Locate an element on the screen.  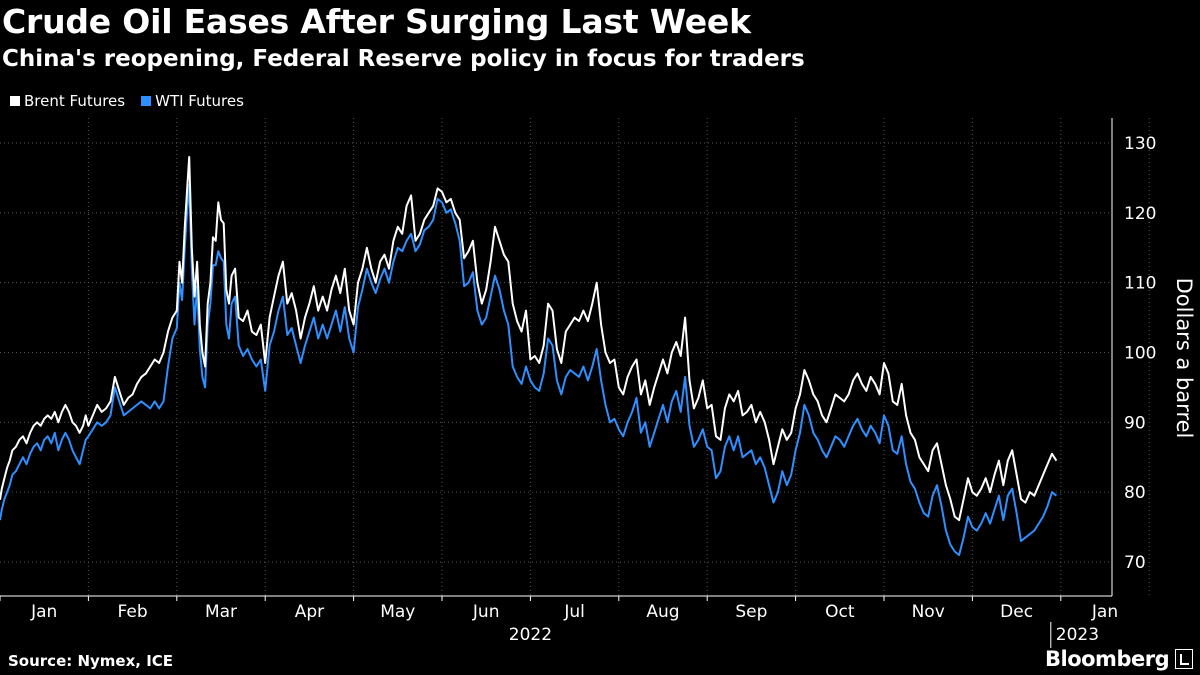
y-tick-label-130: 130 is located at coordinates (1140, 144).